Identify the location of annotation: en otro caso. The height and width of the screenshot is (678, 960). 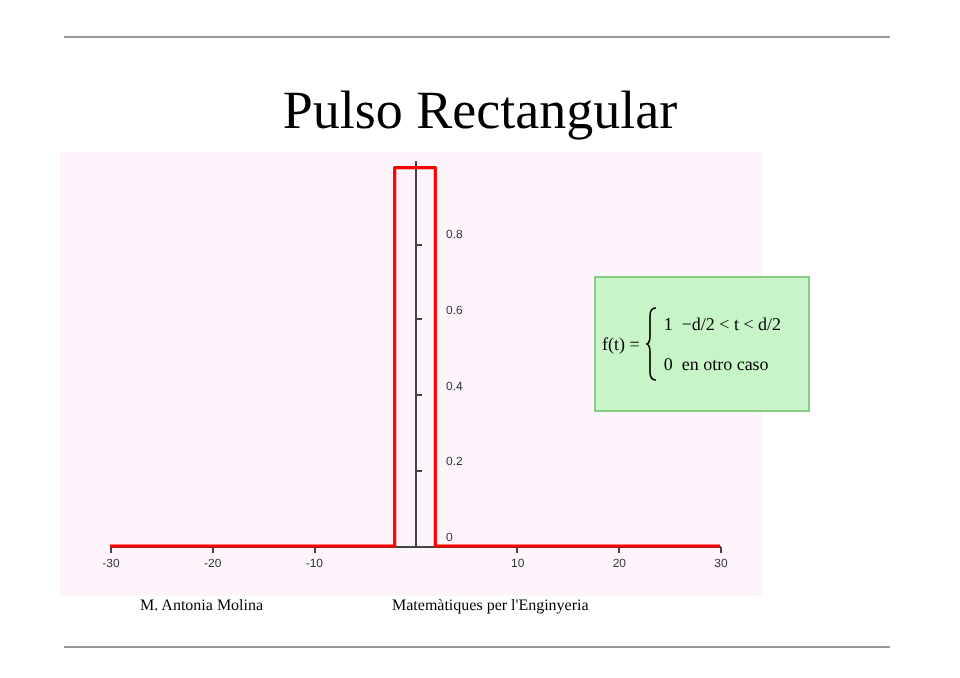
(725, 364).